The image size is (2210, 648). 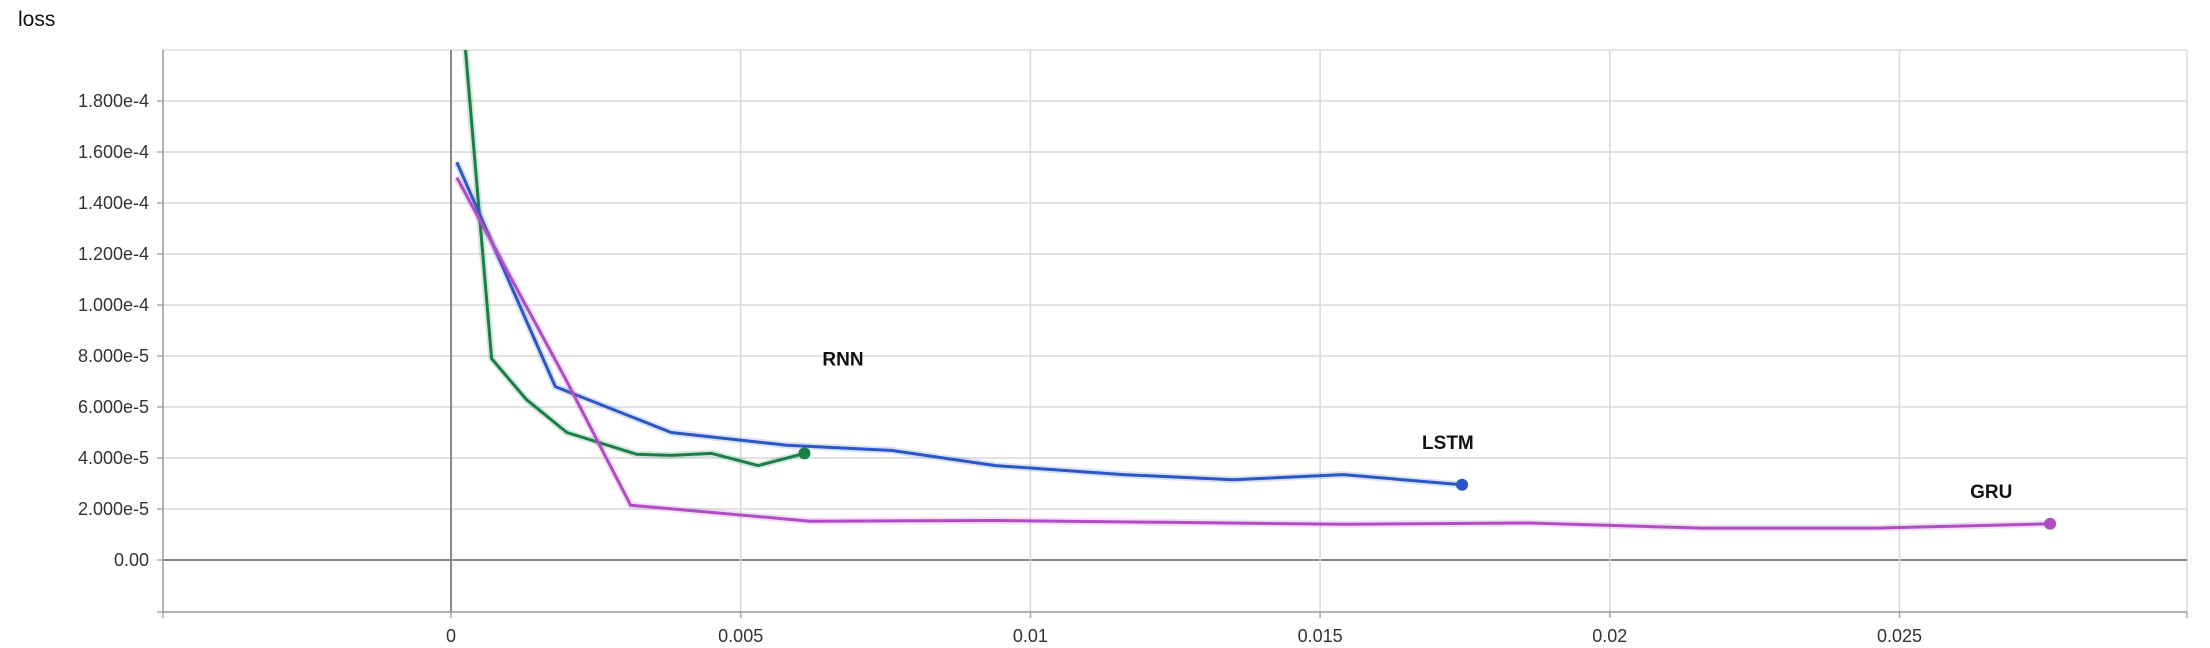 What do you see at coordinates (113, 152) in the screenshot?
I see `y-tick-label: 1.600e-4` at bounding box center [113, 152].